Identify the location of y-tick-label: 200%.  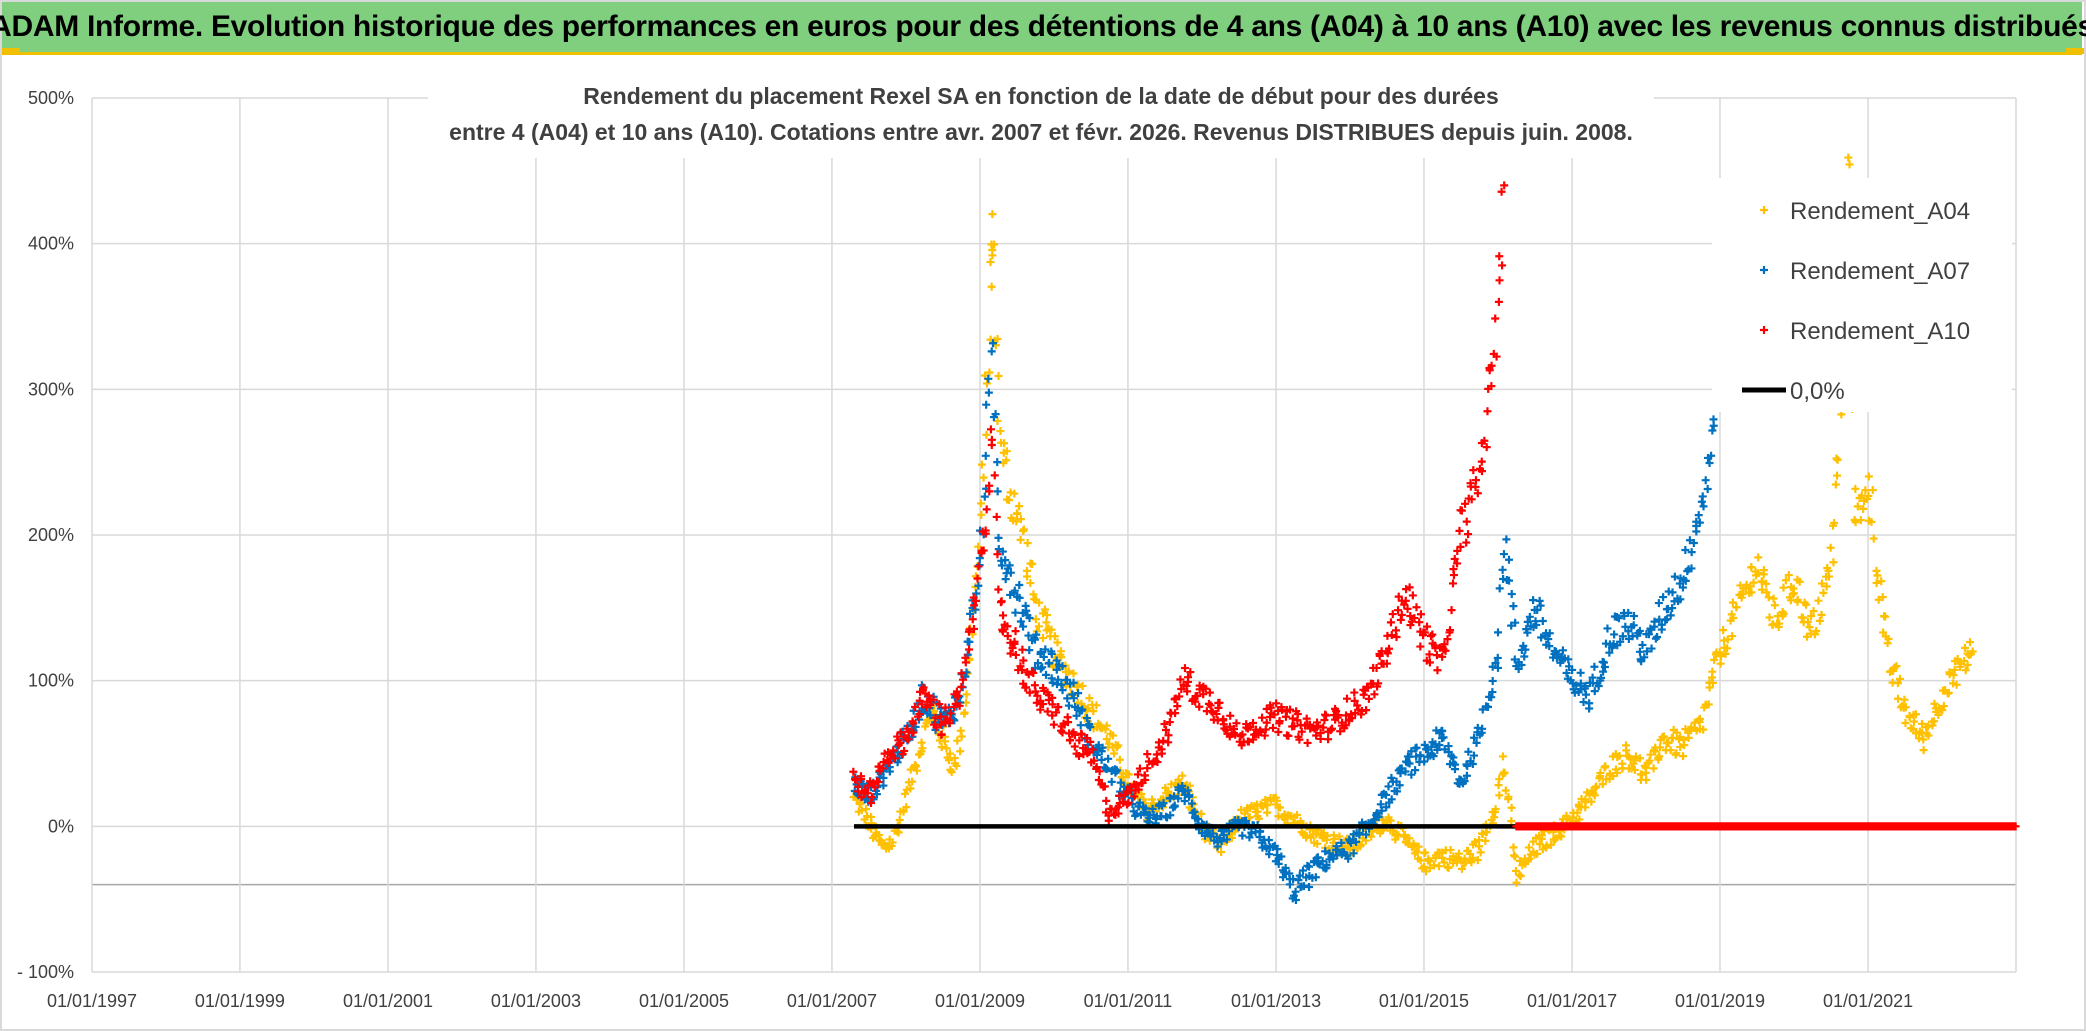
(51, 535).